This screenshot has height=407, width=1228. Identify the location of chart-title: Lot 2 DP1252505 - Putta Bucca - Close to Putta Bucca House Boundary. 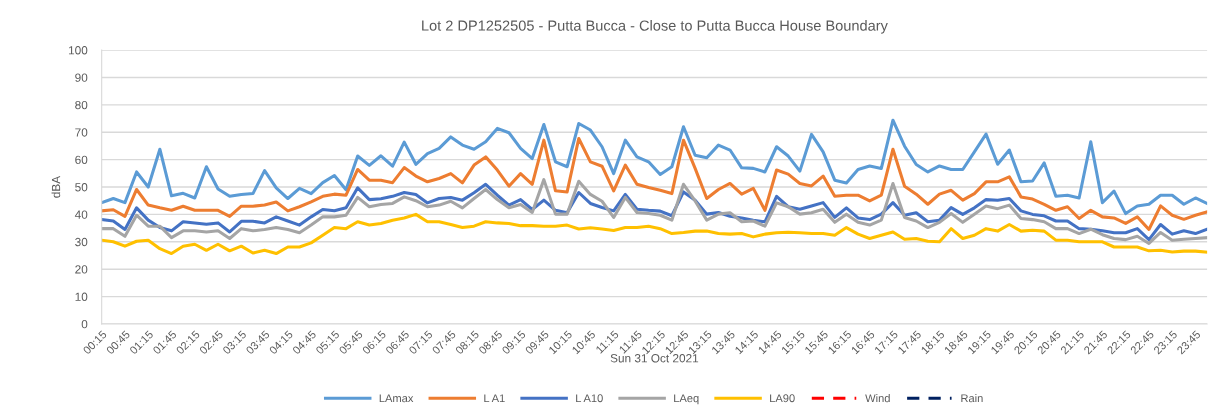
(655, 27).